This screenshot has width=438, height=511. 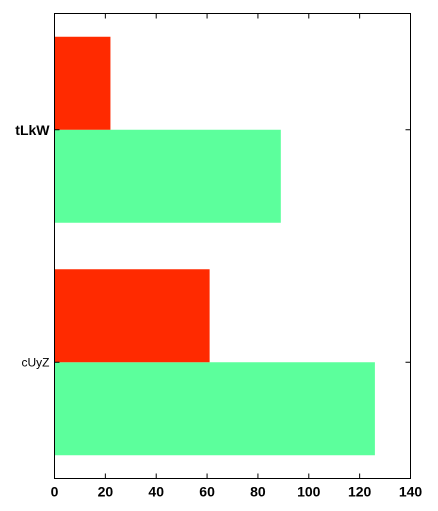 What do you see at coordinates (309, 492) in the screenshot?
I see `x-tick-label: 100` at bounding box center [309, 492].